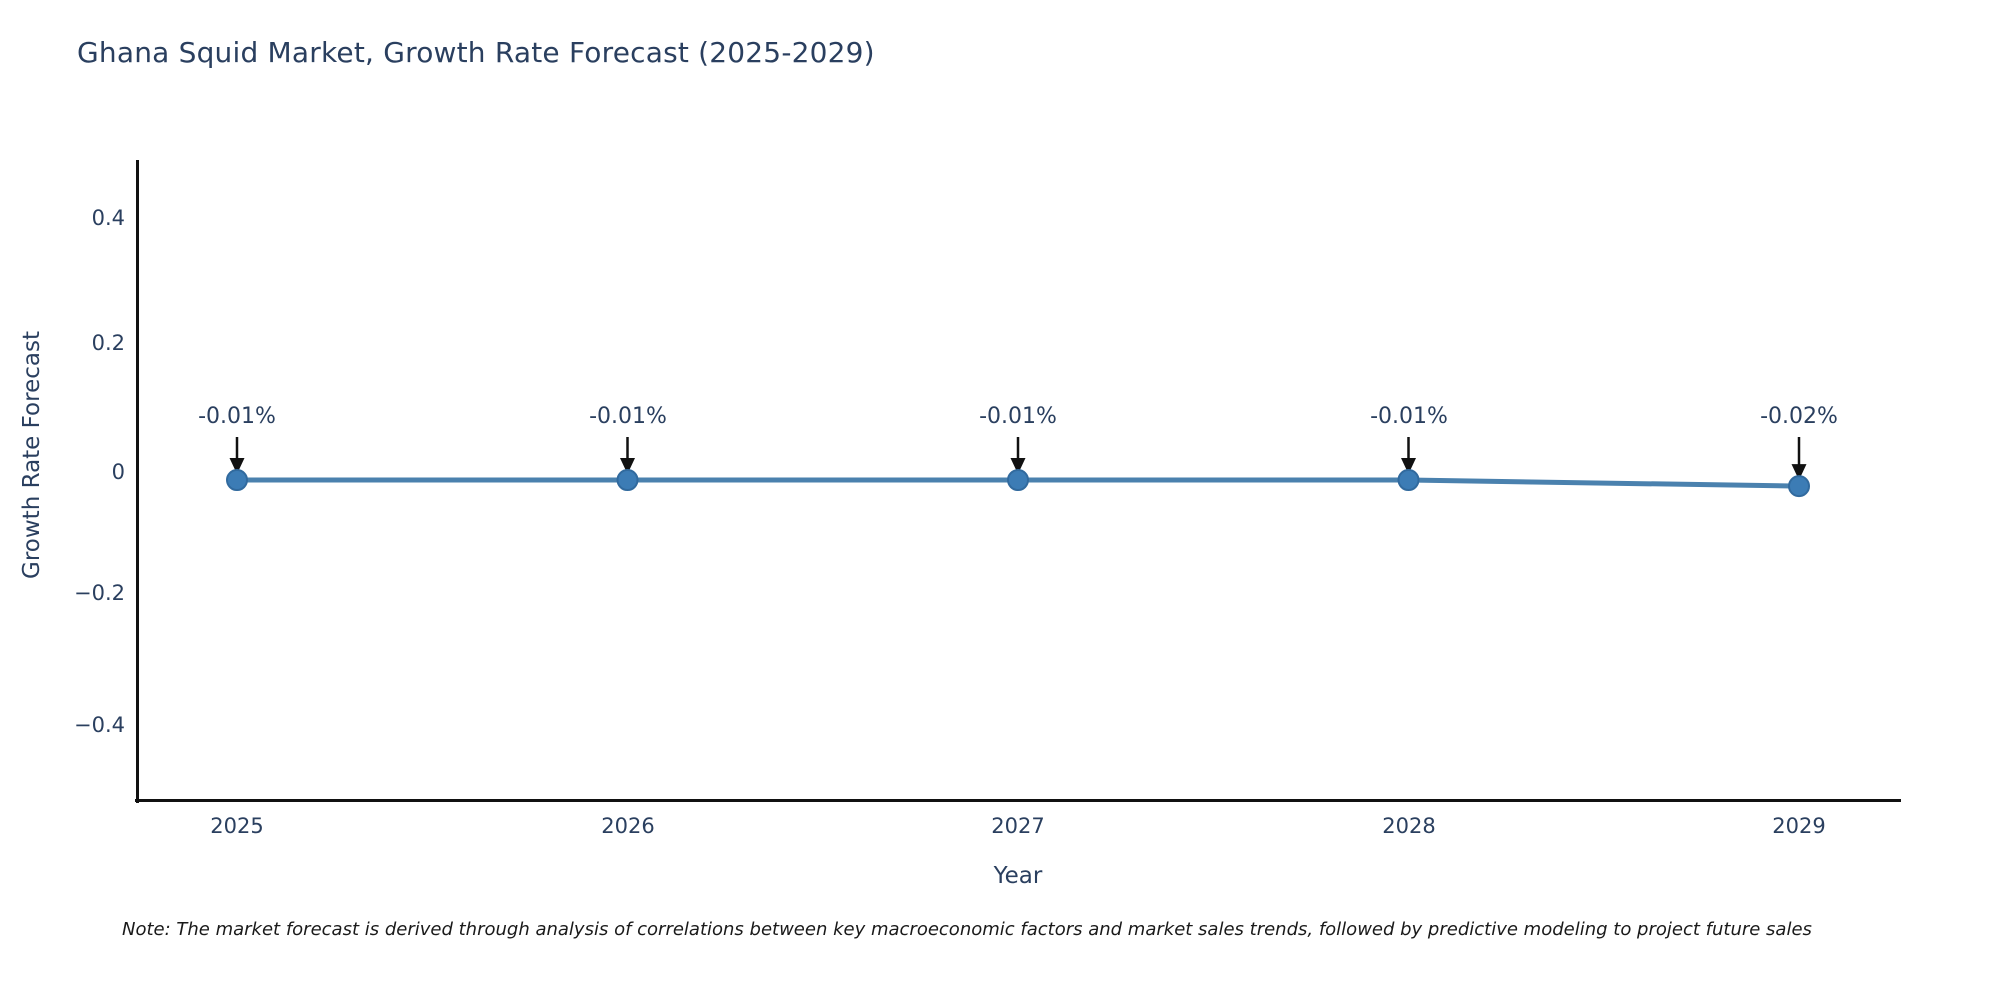 This screenshot has height=1000, width=2000. Describe the element at coordinates (628, 826) in the screenshot. I see `x-tick-label: 2026` at that location.